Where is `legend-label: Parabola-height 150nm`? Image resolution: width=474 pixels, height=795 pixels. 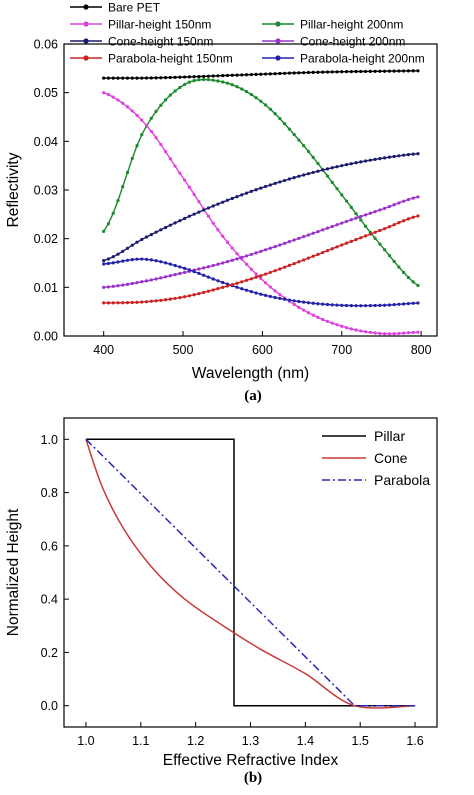 legend-label: Parabola-height 150nm is located at coordinates (170, 59).